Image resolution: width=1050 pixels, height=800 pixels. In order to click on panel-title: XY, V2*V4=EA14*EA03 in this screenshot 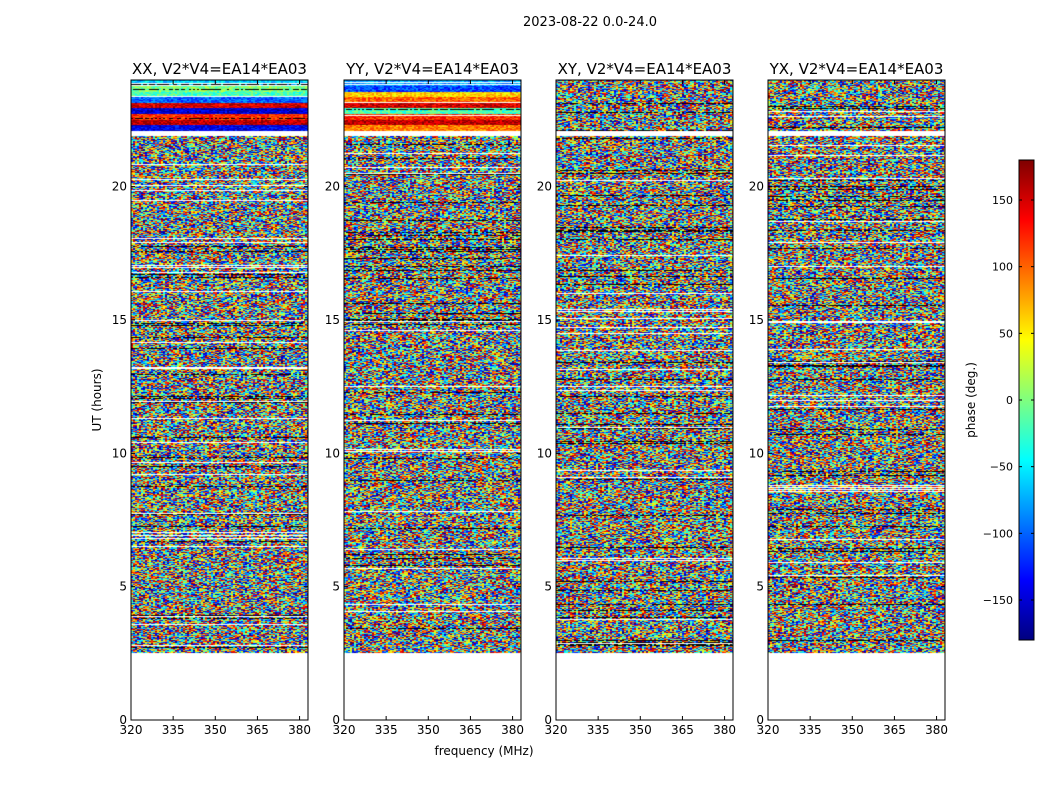, I will do `click(645, 69)`.